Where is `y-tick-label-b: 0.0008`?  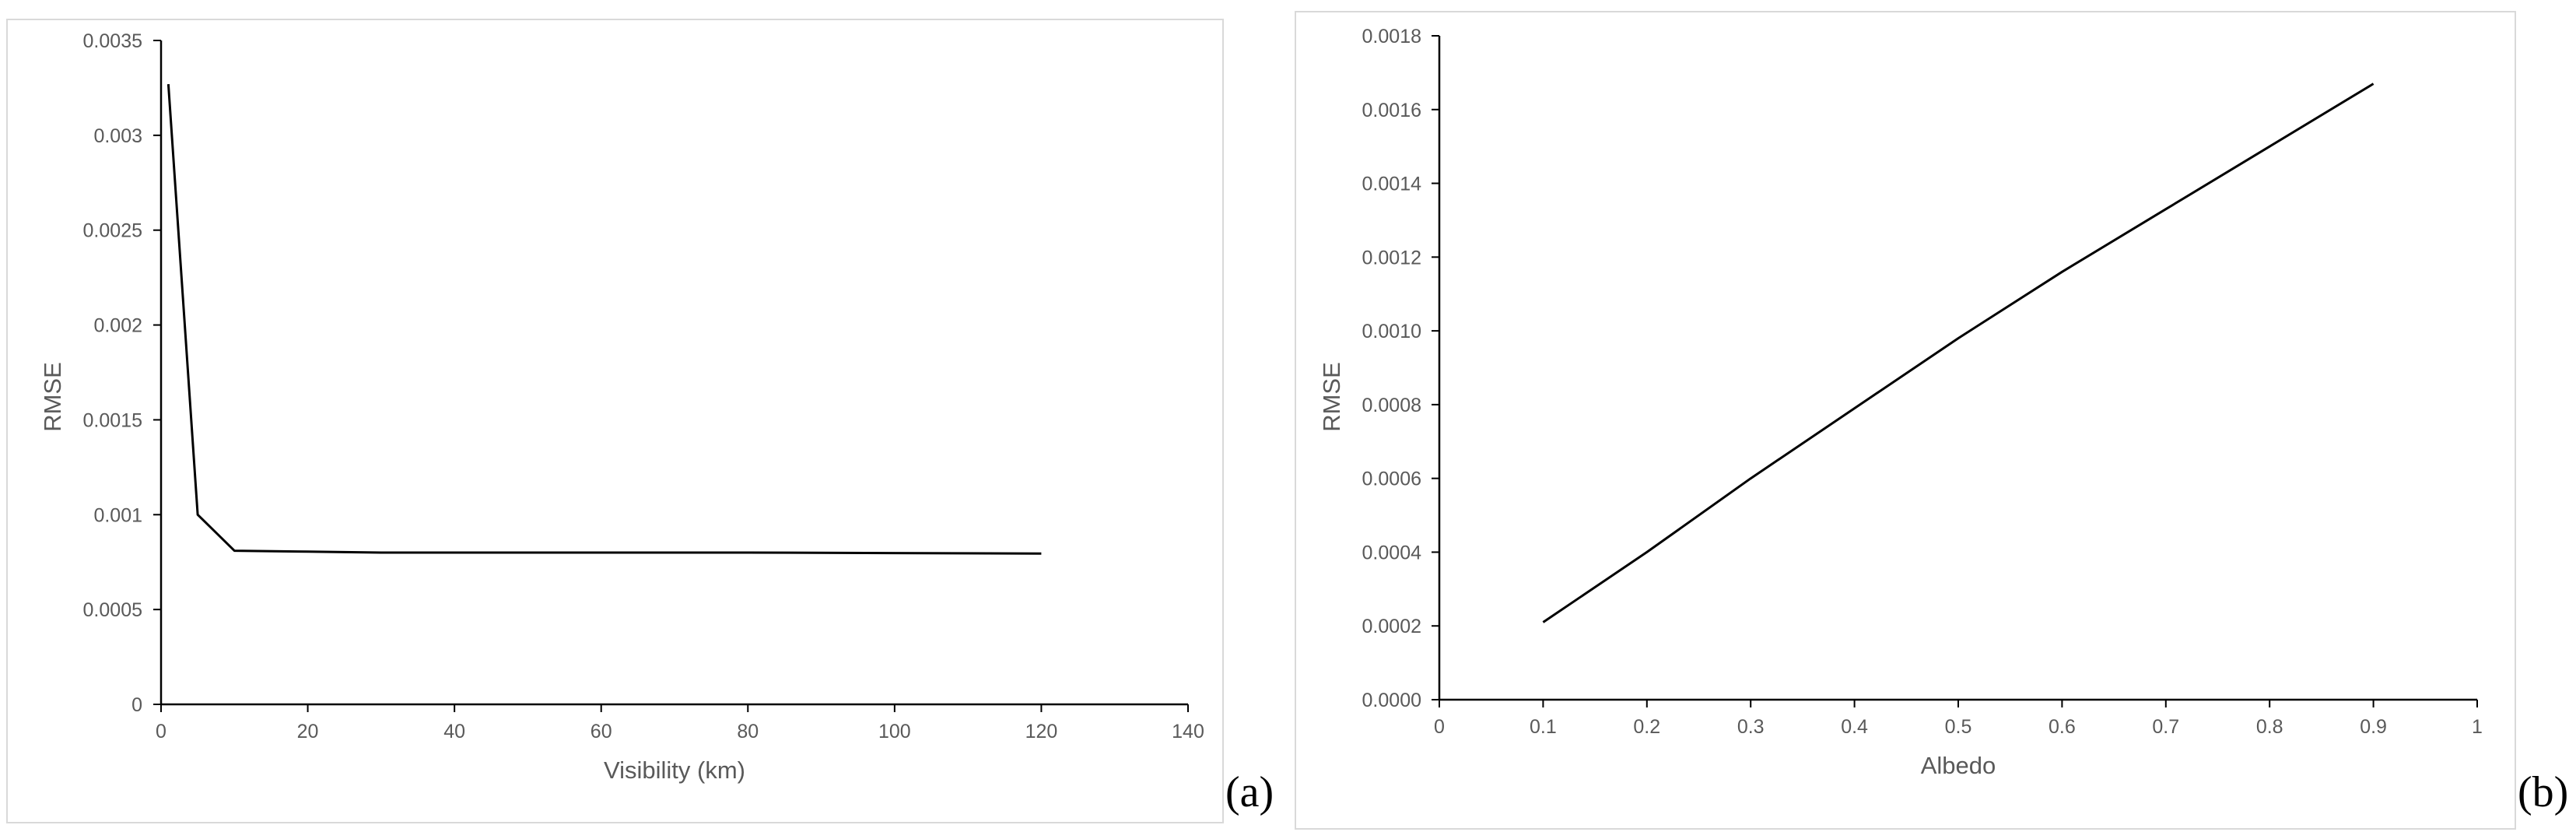 y-tick-label-b: 0.0008 is located at coordinates (1391, 405).